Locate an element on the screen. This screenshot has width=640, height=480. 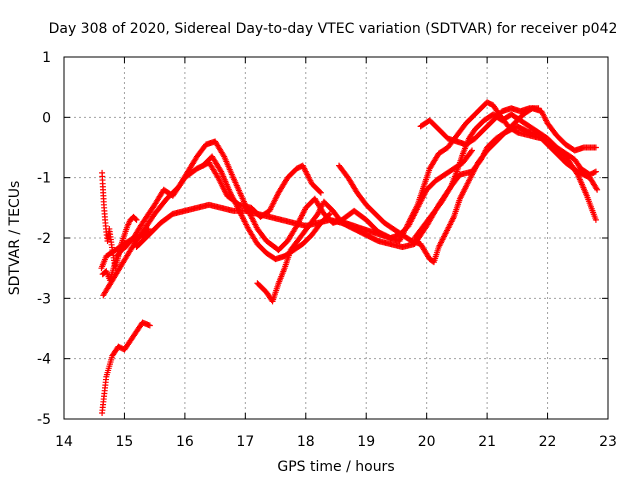
x-tick-label: 23 is located at coordinates (608, 442).